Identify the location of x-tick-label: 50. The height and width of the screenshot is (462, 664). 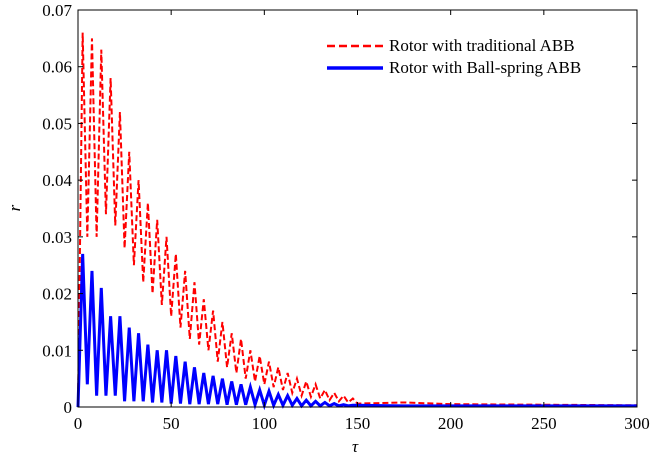
(171, 423).